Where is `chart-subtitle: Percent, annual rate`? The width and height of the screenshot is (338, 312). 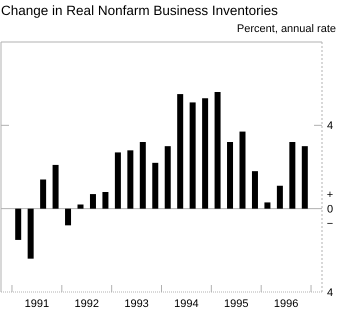
chart-subtitle: Percent, annual rate is located at coordinates (286, 29).